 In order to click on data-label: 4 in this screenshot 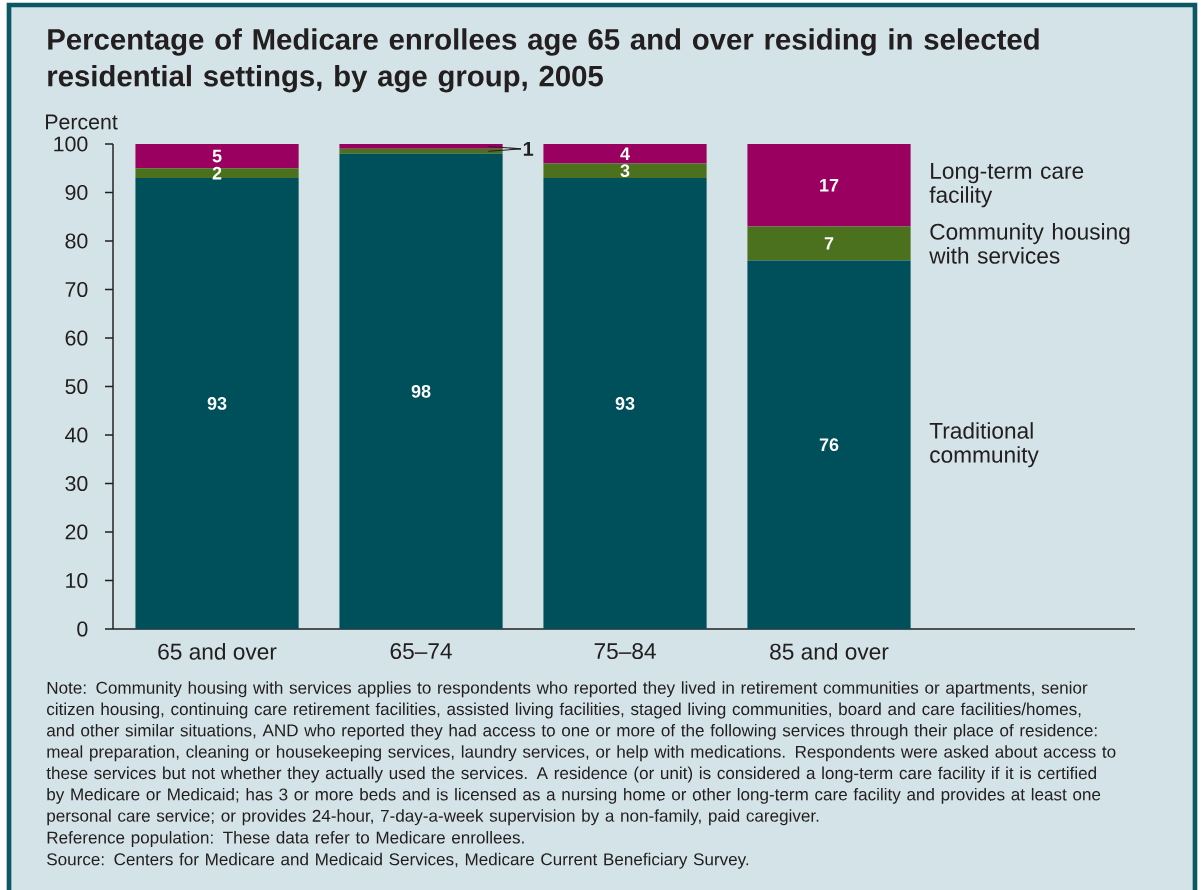, I will do `click(625, 153)`.